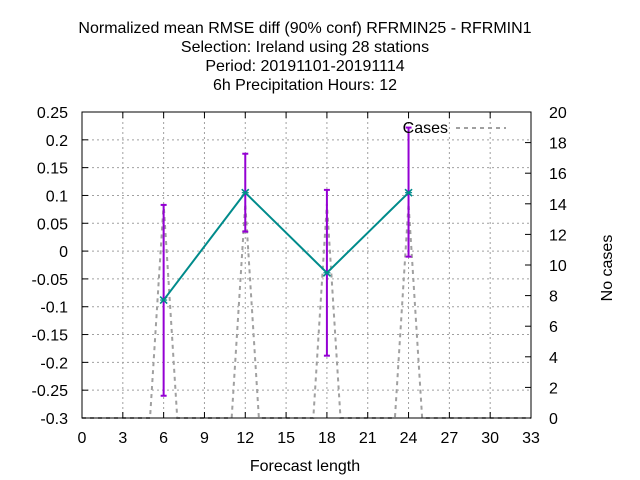 The width and height of the screenshot is (640, 480). I want to click on legend-label-cases: Cases, so click(425, 128).